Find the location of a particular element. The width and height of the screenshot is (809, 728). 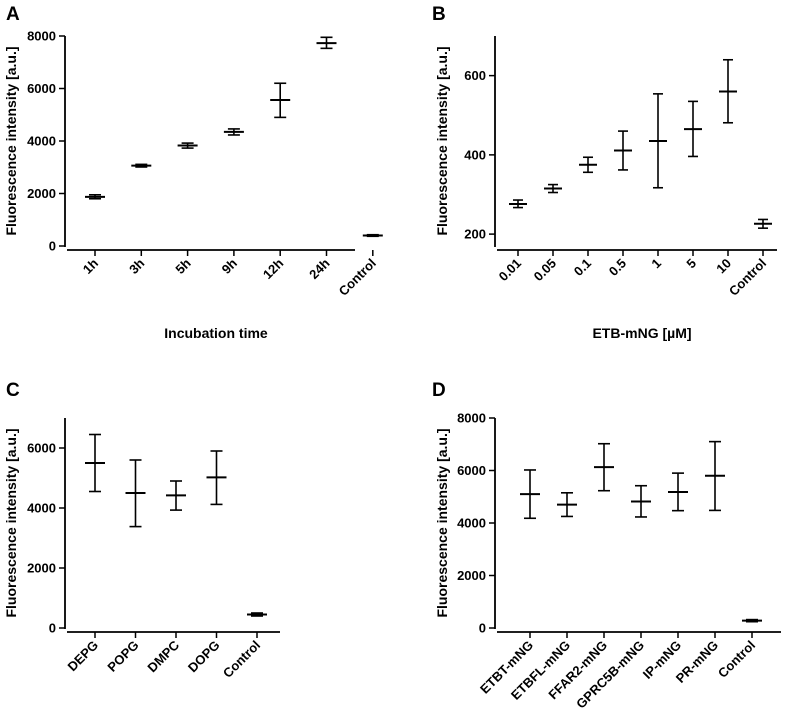

panel-d-y-tick-label: 6000 is located at coordinates (471, 470).